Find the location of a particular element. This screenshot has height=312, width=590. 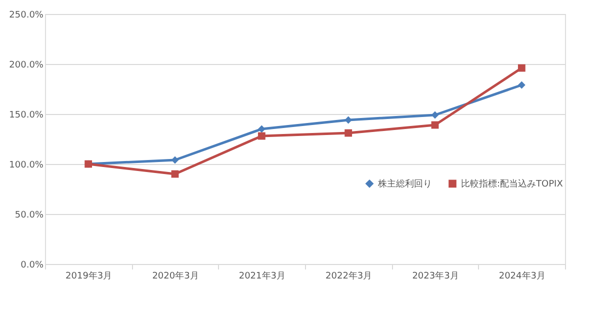

y-tick-label: 250.0% is located at coordinates (26, 15).